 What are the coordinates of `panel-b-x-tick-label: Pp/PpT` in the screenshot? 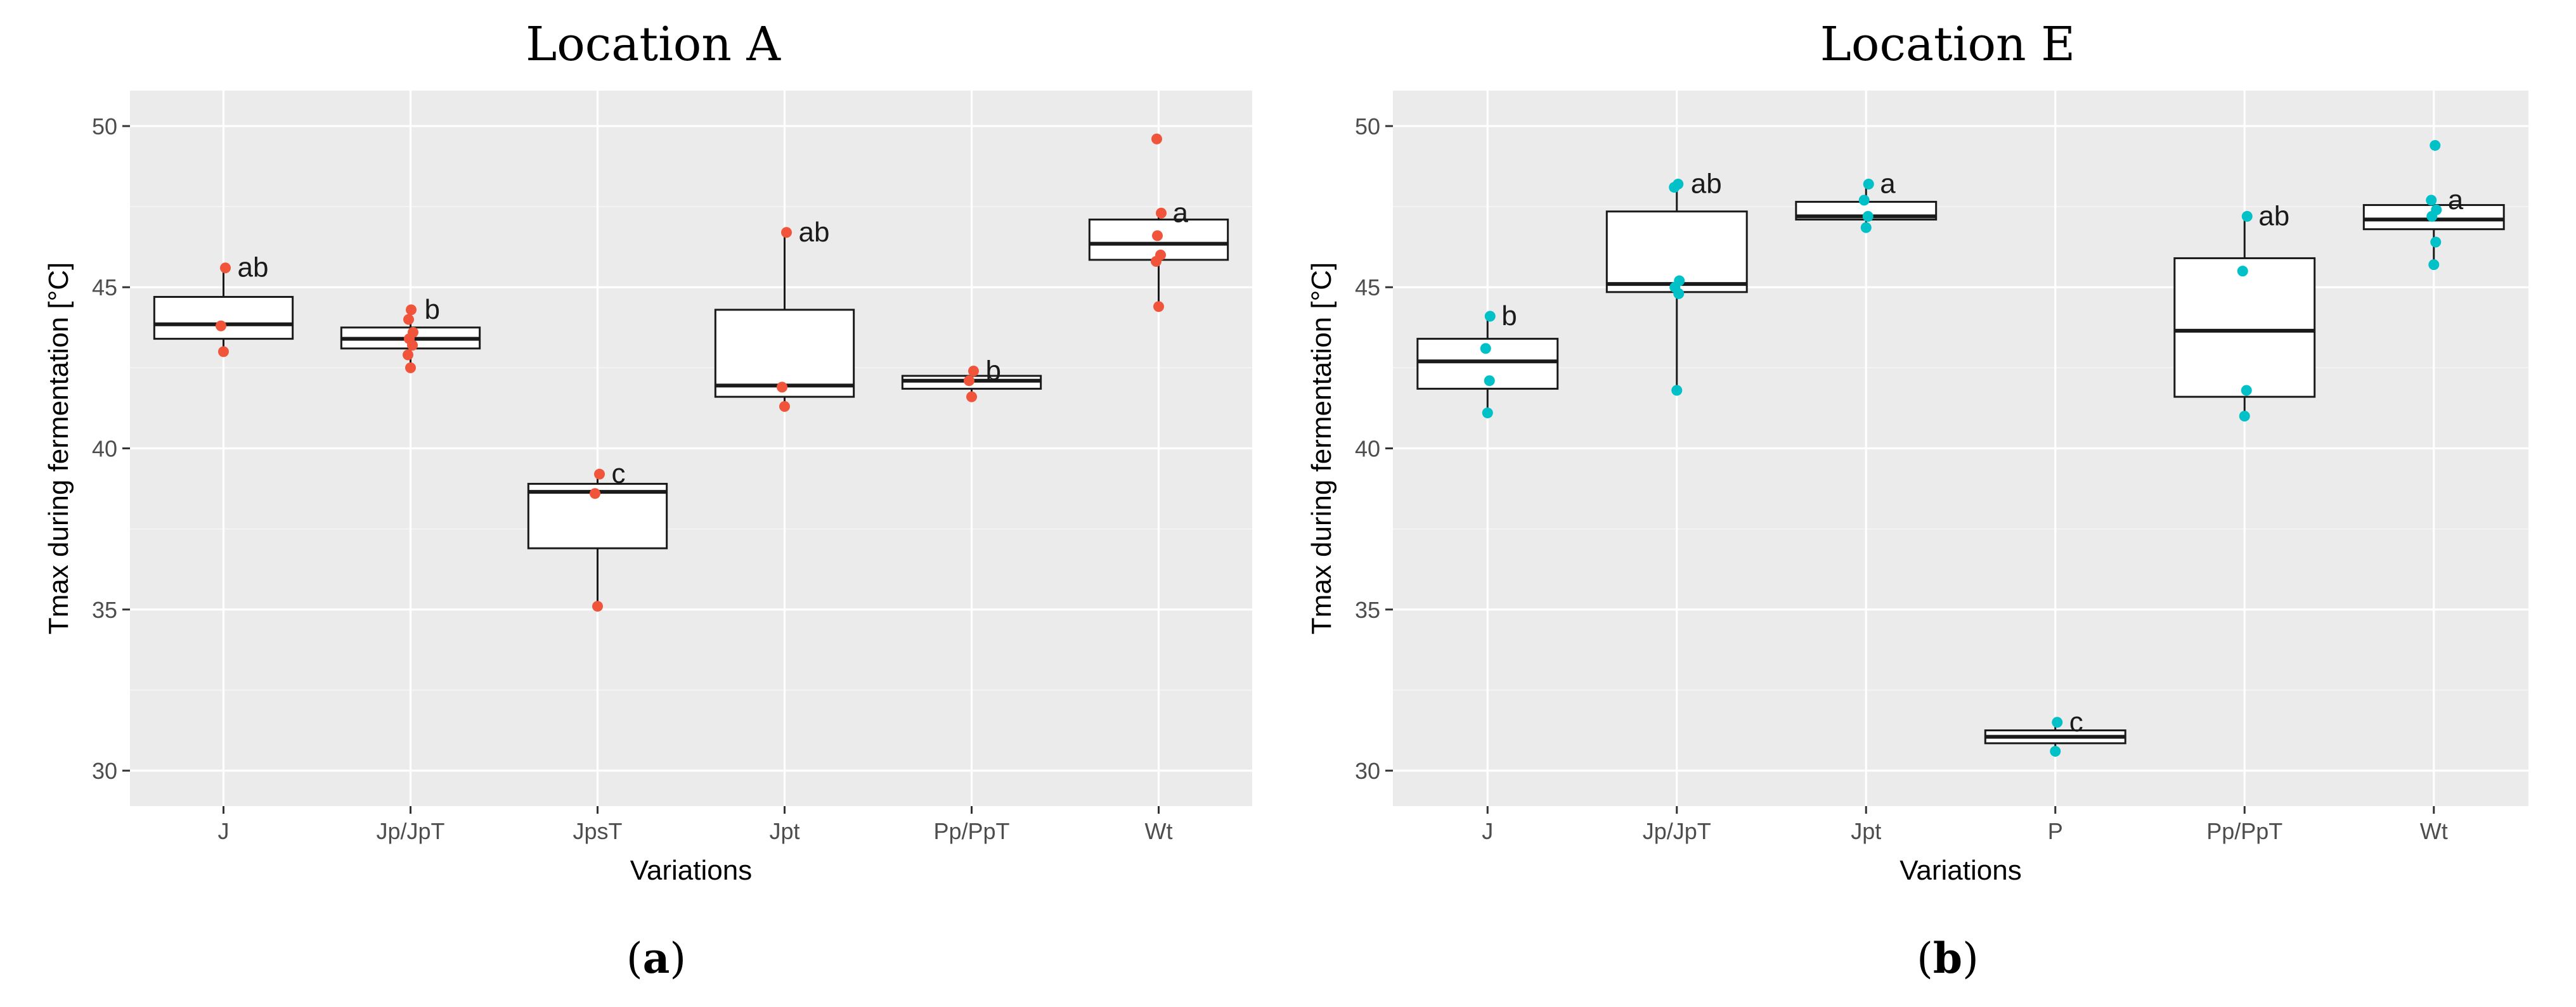 It's located at (2244, 831).